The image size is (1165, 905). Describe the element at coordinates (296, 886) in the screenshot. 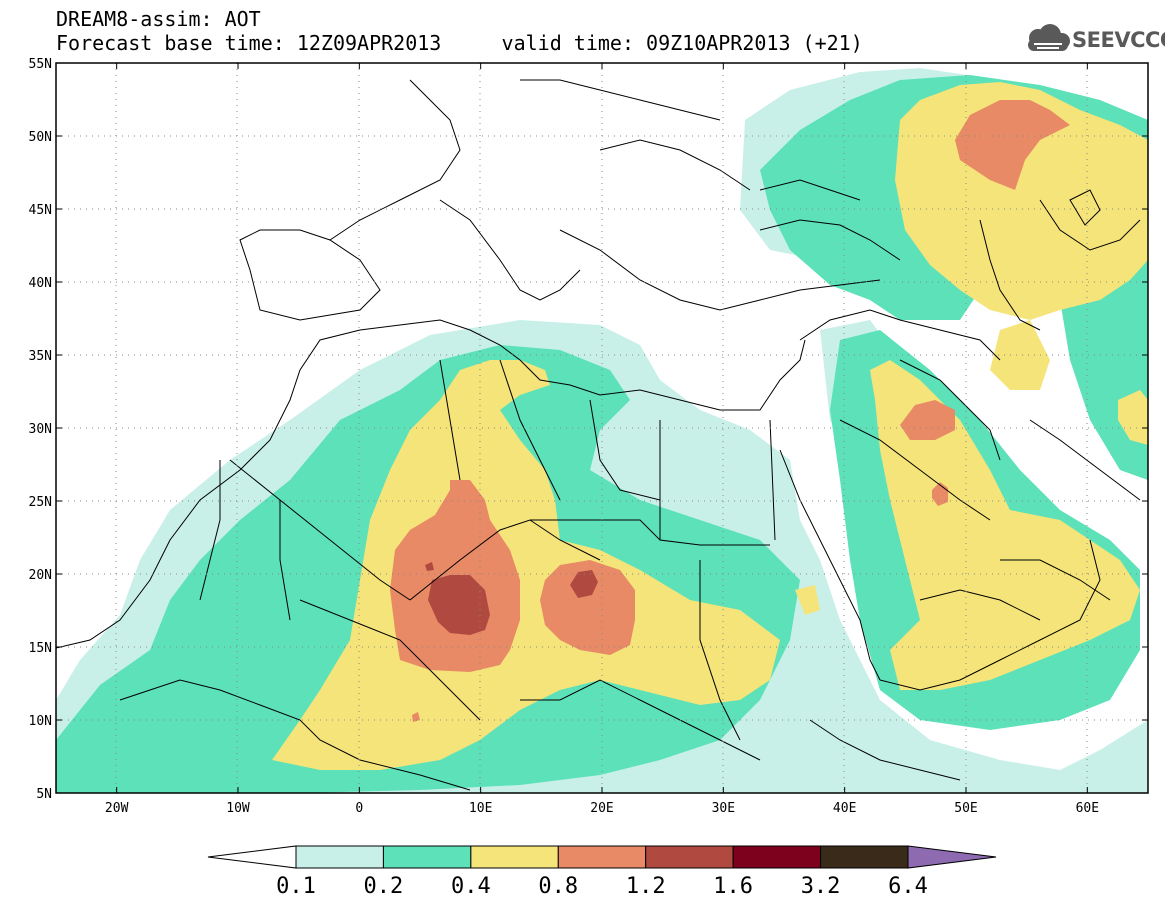

I see `legend-label: 0.1` at that location.